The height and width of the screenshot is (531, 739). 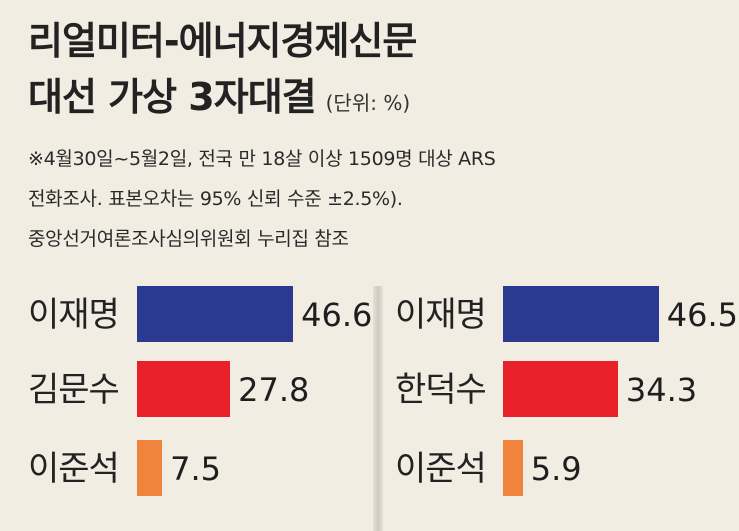 I want to click on panel-divider, so click(x=378, y=408).